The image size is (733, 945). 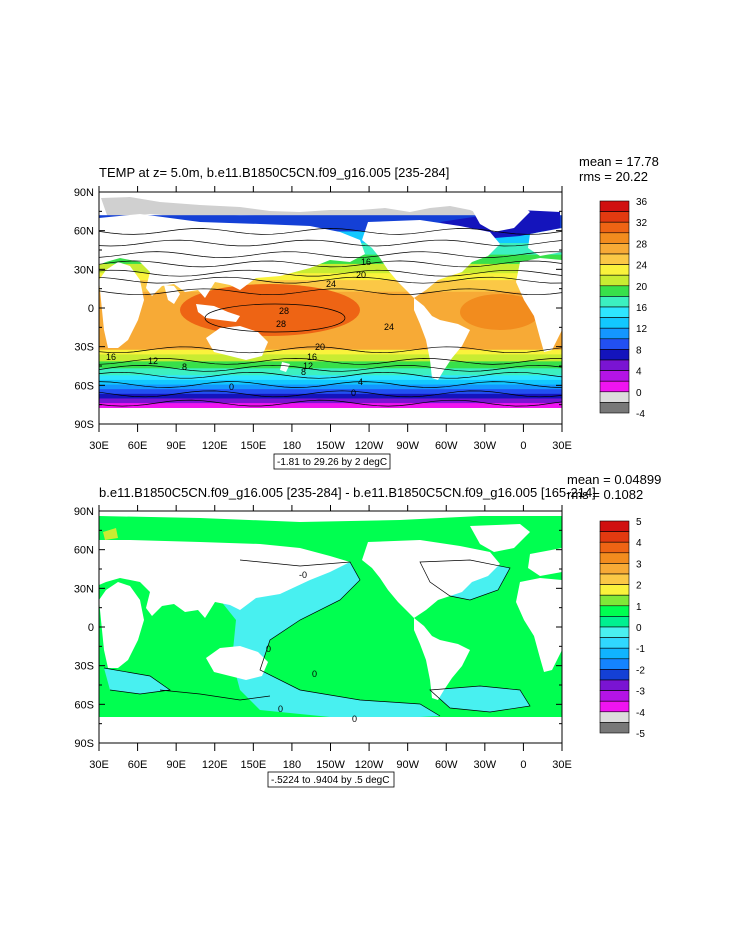 I want to click on mean-label: mean = 17.78, so click(x=619, y=161).